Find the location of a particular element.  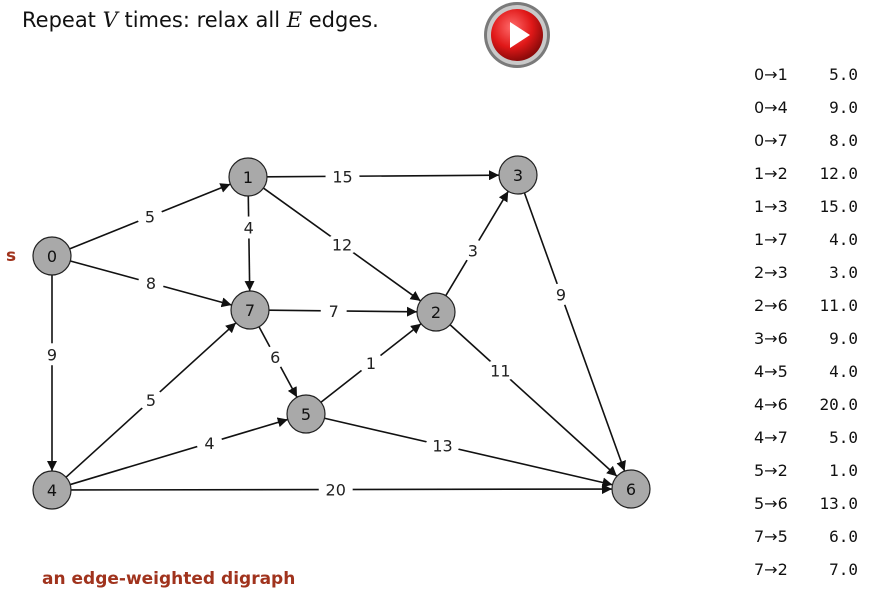

edge-weight-5-2: 1 is located at coordinates (371, 363).